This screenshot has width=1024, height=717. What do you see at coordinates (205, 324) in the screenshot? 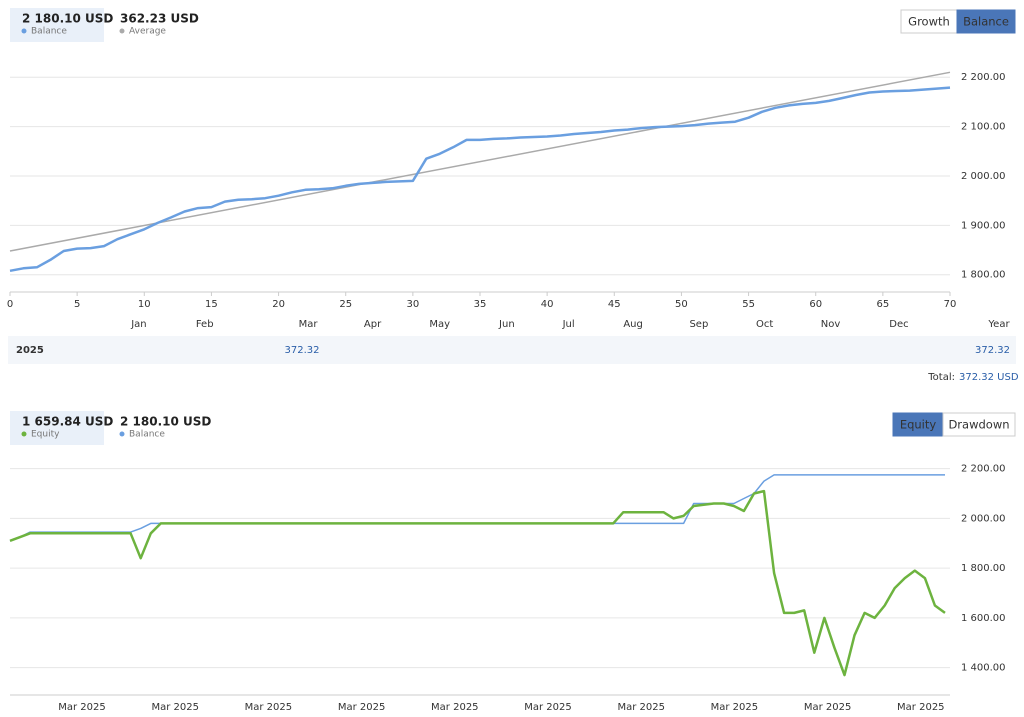
I see `month-label: Feb` at bounding box center [205, 324].